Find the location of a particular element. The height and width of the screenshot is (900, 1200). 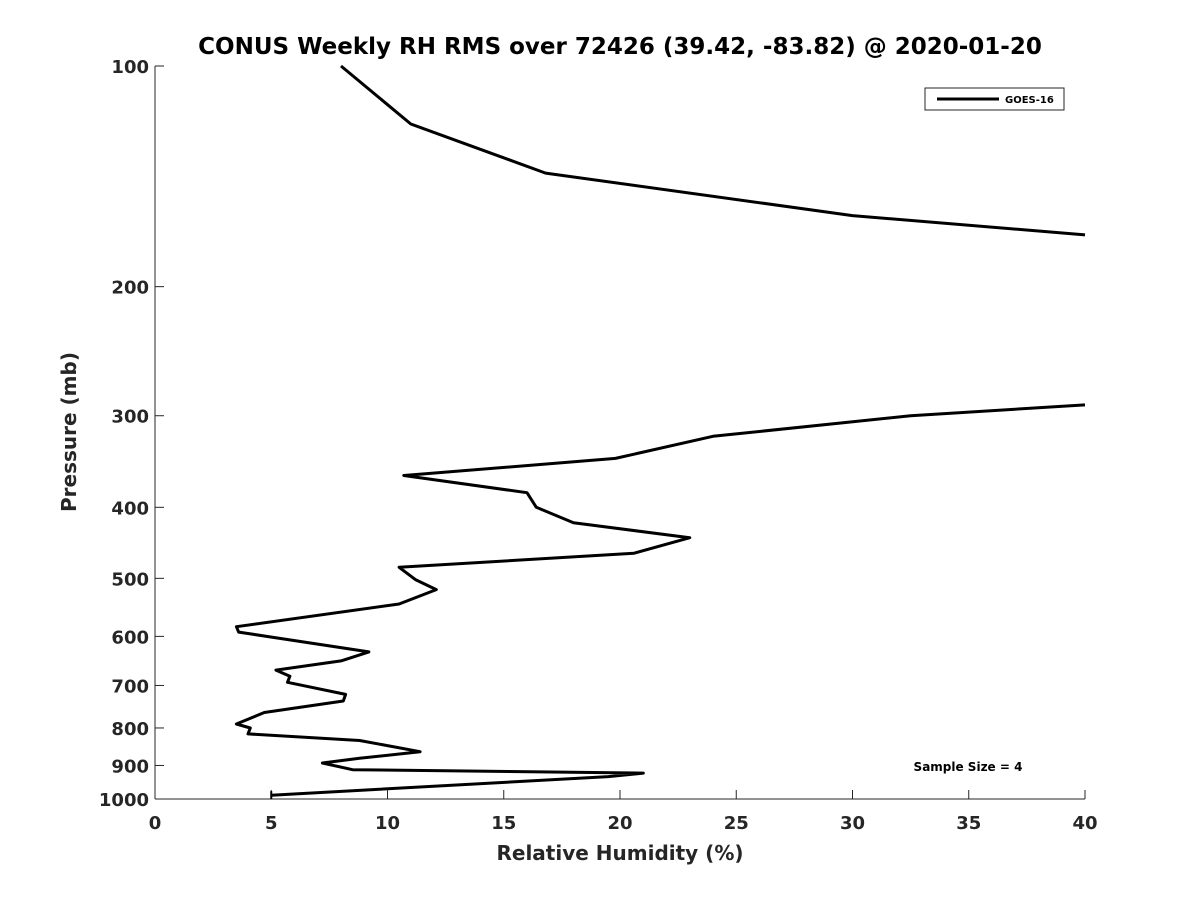

y-tick-label: 300 is located at coordinates (130, 417).